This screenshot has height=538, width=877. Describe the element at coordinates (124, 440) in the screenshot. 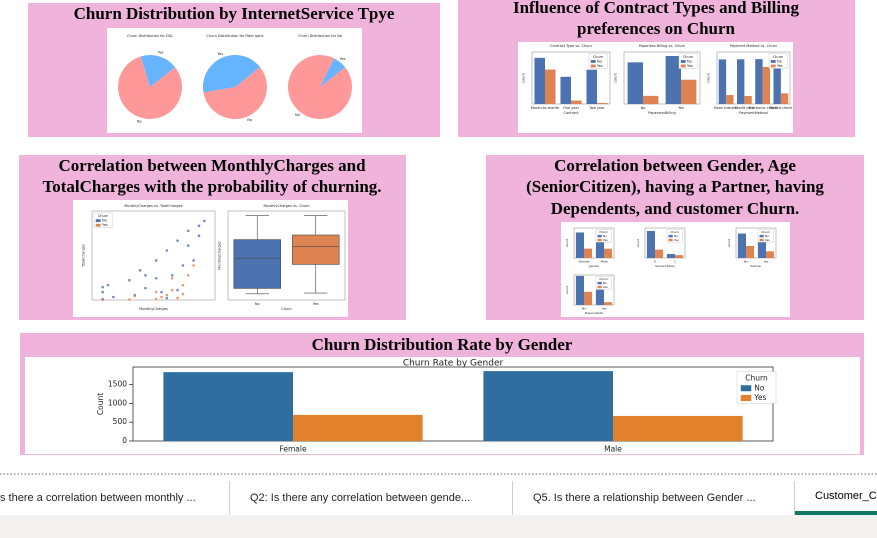

I see `y-tick-label: 0` at that location.